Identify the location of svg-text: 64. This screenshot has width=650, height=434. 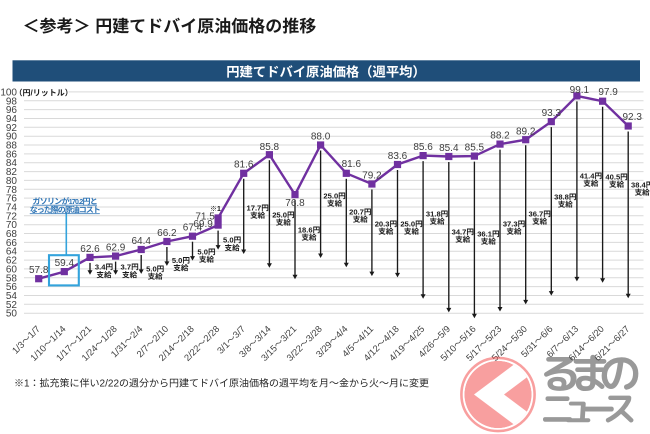
(12, 252).